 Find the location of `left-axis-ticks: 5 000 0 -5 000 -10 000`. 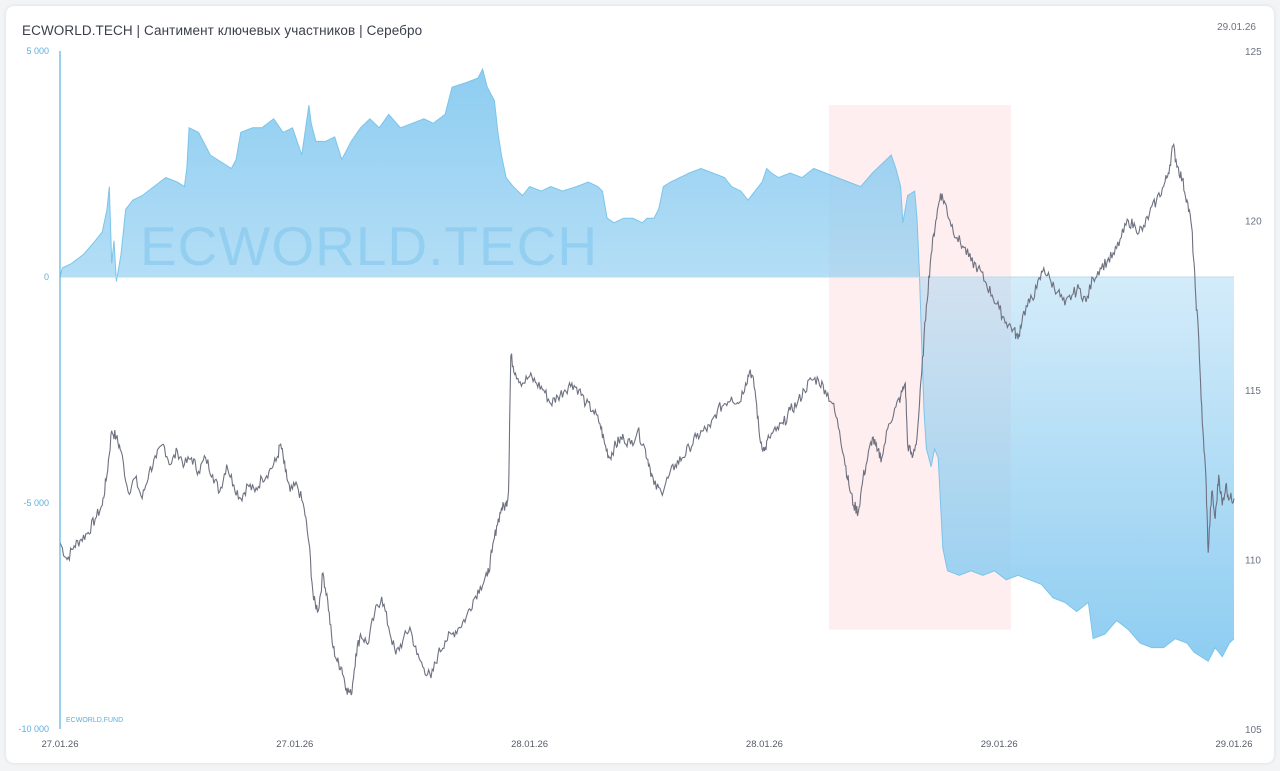

left-axis-ticks: 5 000 0 -5 000 -10 000 is located at coordinates (33, 390).